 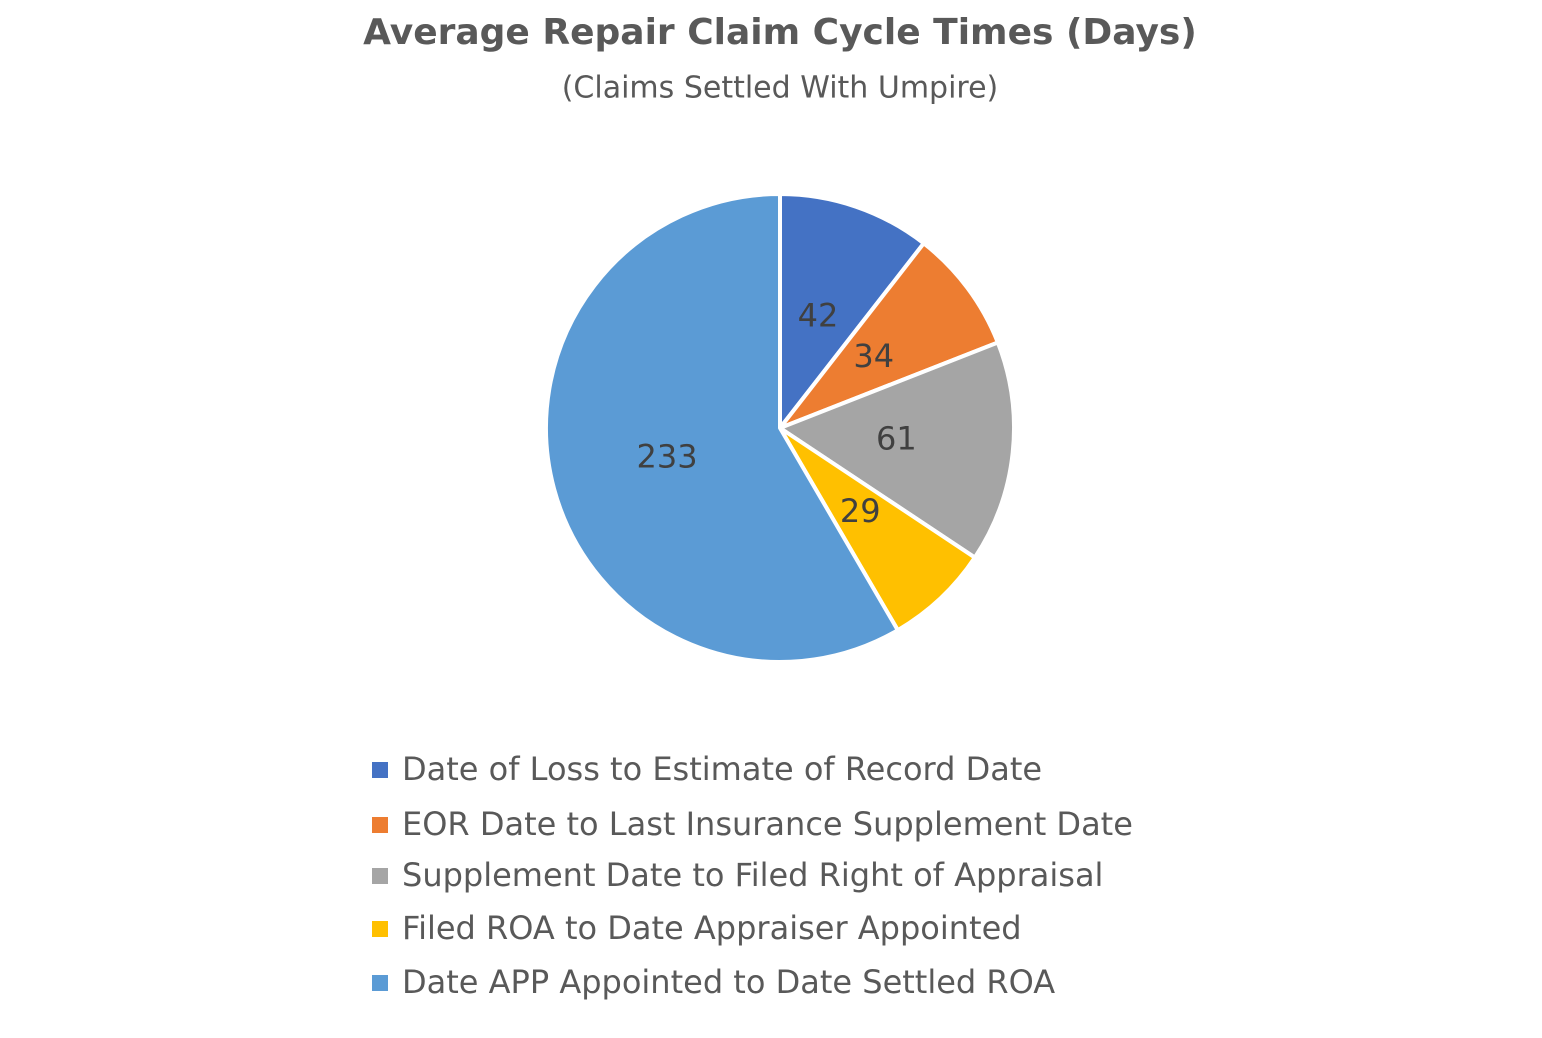 I want to click on legend-label: Filed ROA to Date Appraiser Appointed, so click(x=712, y=928).